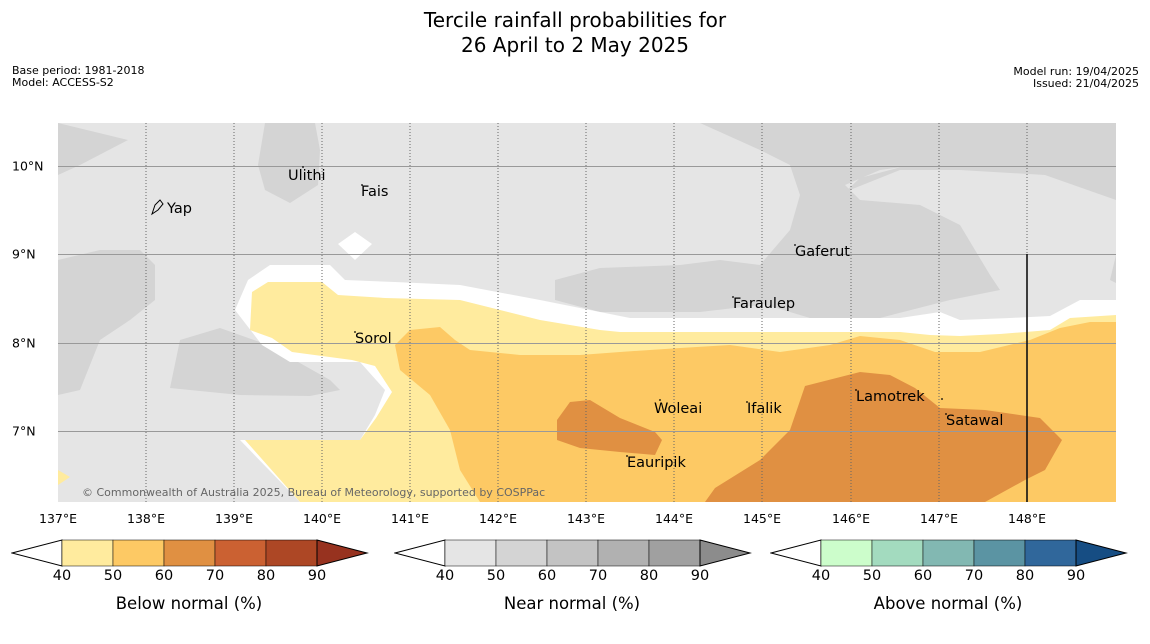 Image resolution: width=1150 pixels, height=644 pixels. What do you see at coordinates (28, 166) in the screenshot?
I see `lat-label-10n: 10°N` at bounding box center [28, 166].